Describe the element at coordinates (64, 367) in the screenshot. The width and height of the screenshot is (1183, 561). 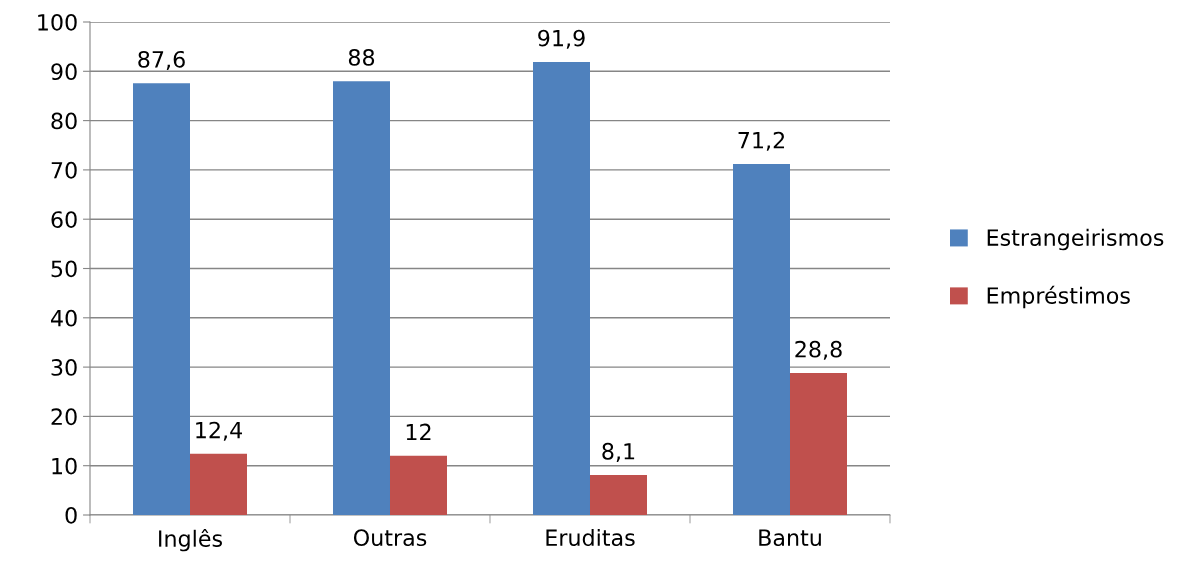
I see `y-tick-label: 30` at that location.